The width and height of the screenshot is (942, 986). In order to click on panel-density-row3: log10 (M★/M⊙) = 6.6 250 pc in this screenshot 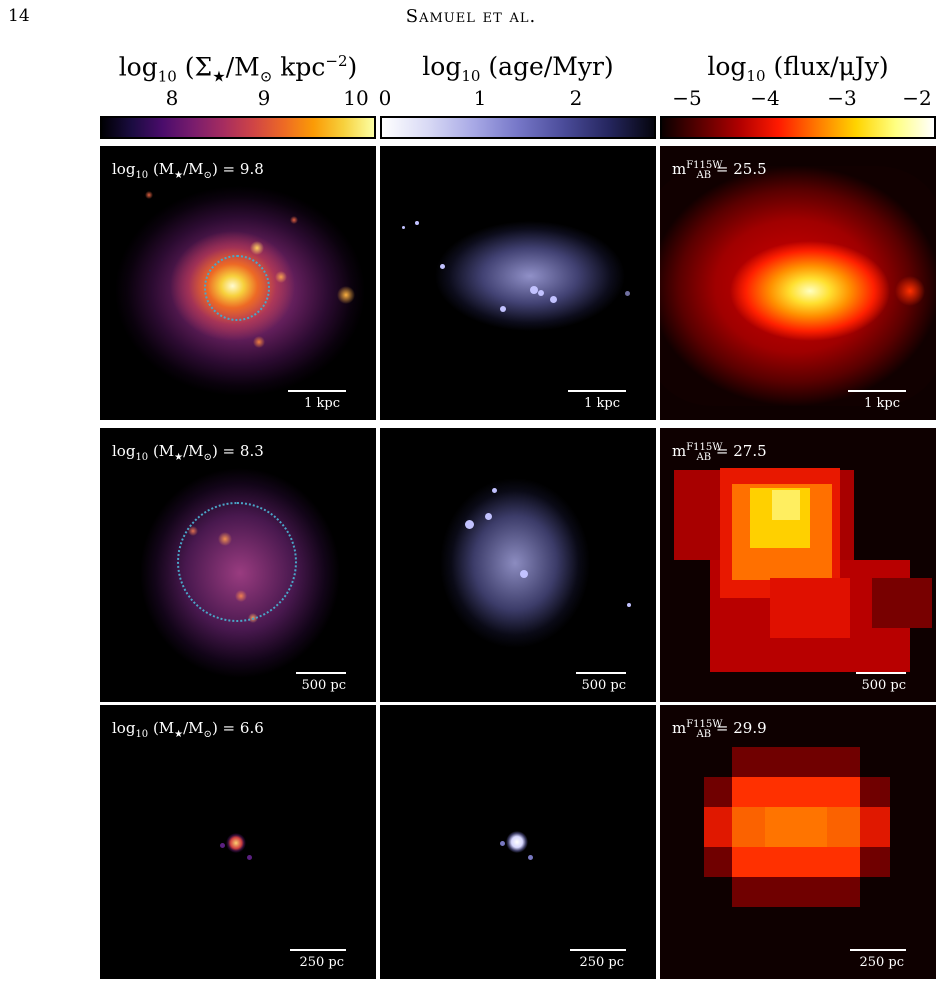, I will do `click(238, 842)`.